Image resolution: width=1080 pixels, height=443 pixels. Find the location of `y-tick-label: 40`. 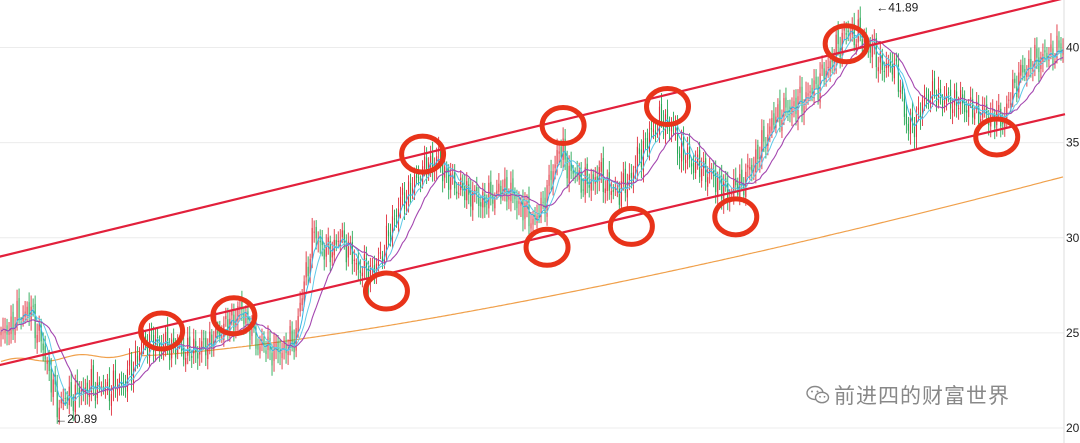

y-tick-label: 40 is located at coordinates (1073, 48).